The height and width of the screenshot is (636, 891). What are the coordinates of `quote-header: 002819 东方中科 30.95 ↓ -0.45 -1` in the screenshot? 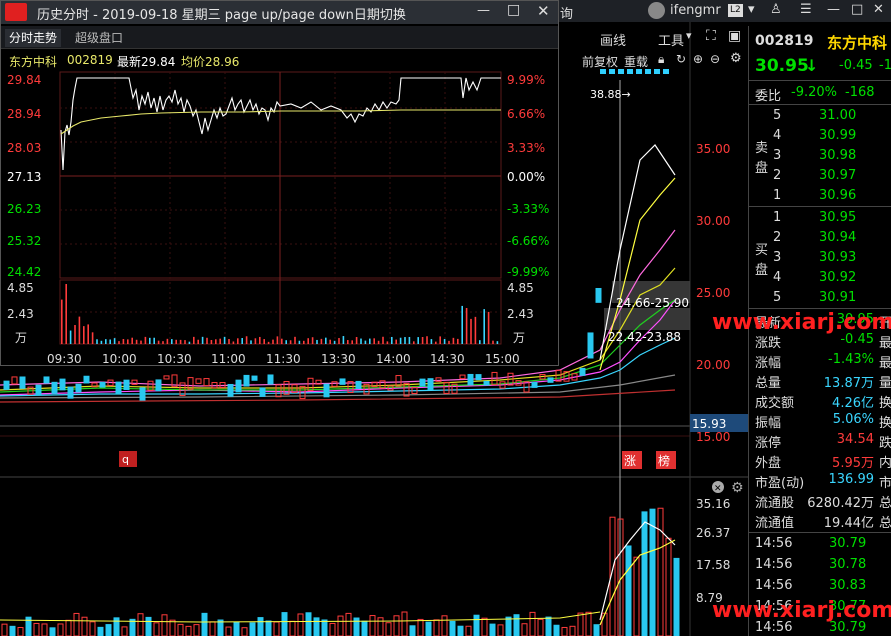 It's located at (820, 53).